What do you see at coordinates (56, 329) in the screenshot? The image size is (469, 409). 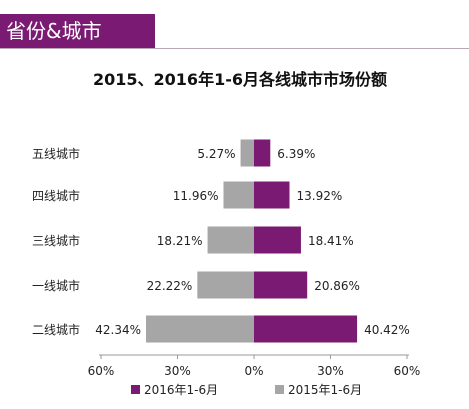 I see `category-label: 二线城市` at bounding box center [56, 329].